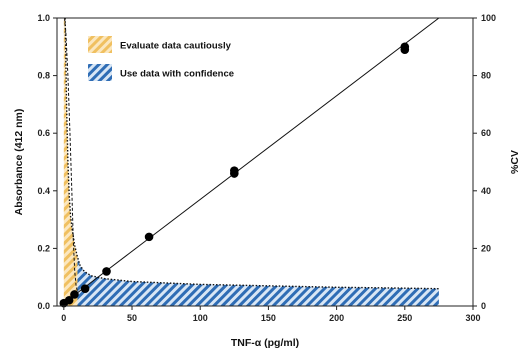  Describe the element at coordinates (200, 318) in the screenshot. I see `x-tick-label: 100` at that location.